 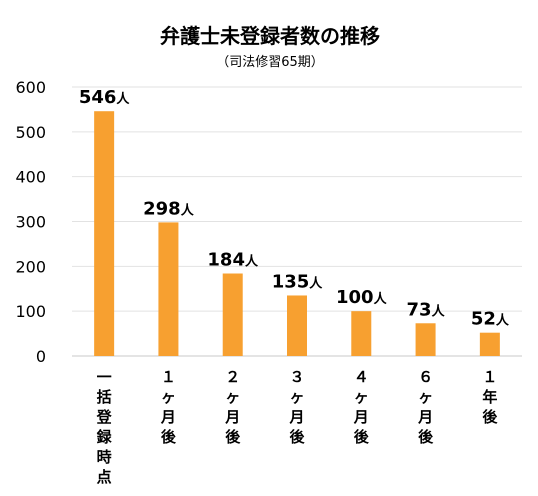 What do you see at coordinates (425, 407) in the screenshot?
I see `category-label: ６ヶ月後` at bounding box center [425, 407].